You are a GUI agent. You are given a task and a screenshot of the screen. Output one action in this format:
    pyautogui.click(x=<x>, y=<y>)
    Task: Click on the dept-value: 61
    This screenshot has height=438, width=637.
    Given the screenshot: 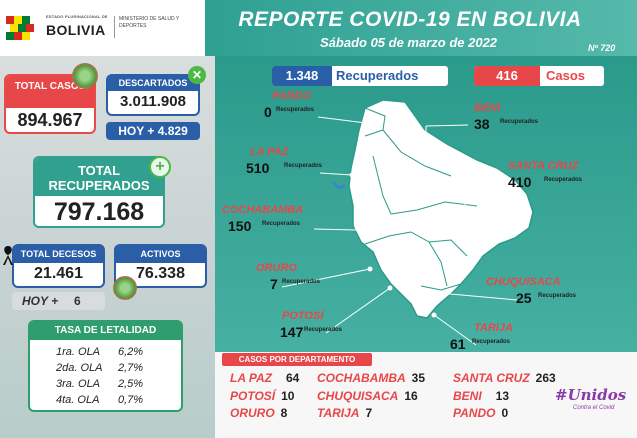 What is the action you would take?
    pyautogui.click(x=458, y=344)
    